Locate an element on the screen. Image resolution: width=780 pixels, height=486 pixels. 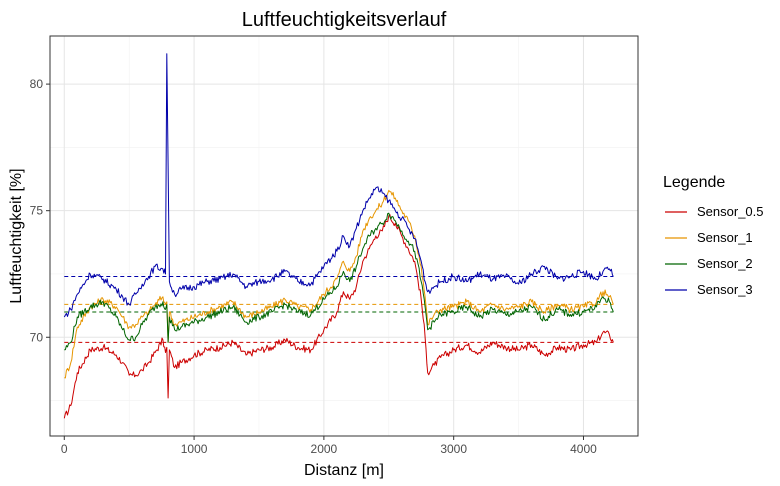
y-axis-label: Luftfeuchtigkeit [%] is located at coordinates (16, 235).